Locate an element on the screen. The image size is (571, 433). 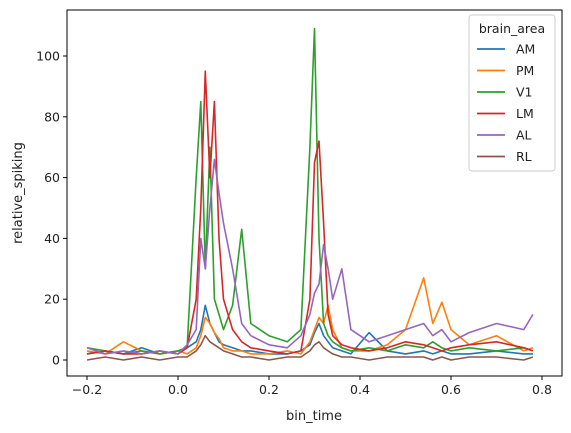
legend-label-rl: RL is located at coordinates (524, 156).